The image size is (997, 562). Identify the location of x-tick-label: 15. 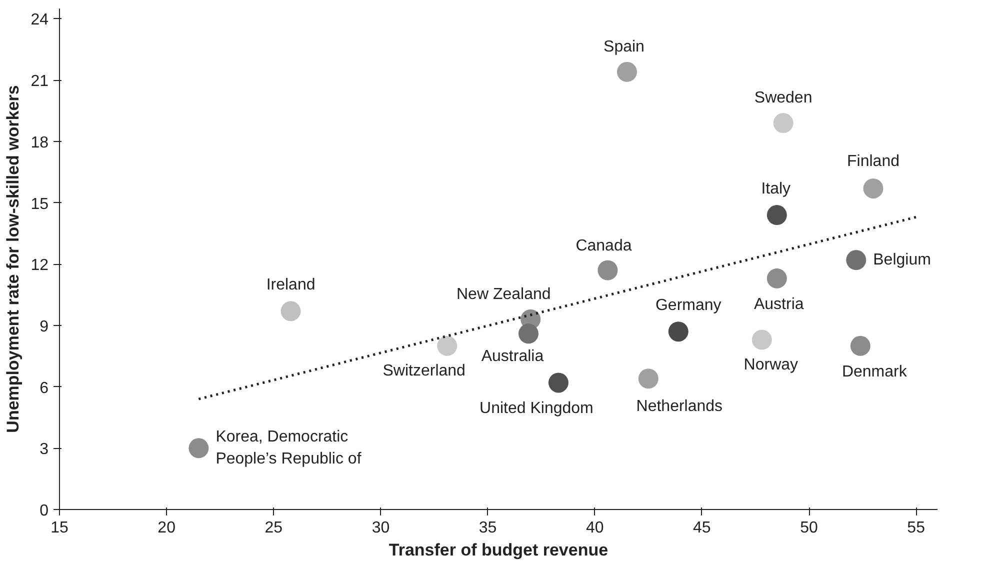
(59, 528).